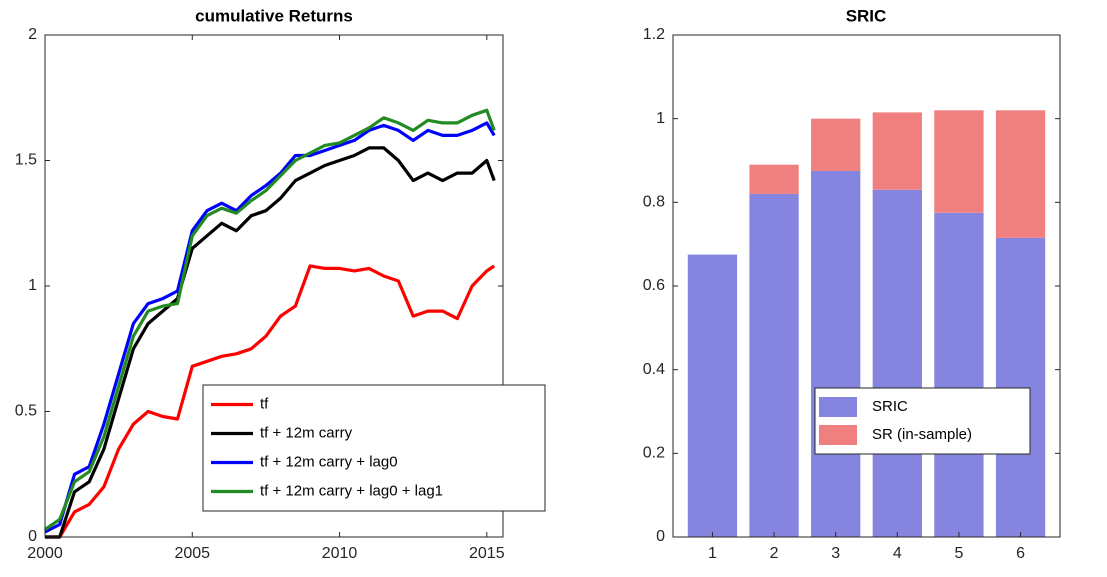 This screenshot has width=1107, height=577. What do you see at coordinates (274, 15) in the screenshot?
I see `chart-title: cumulative Returns` at bounding box center [274, 15].